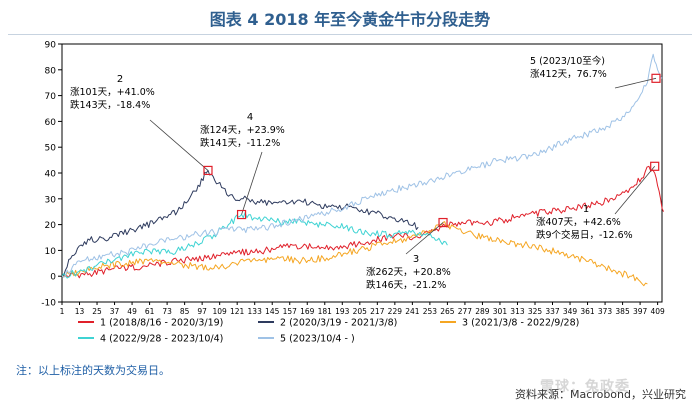 The height and width of the screenshot is (409, 700). What do you see at coordinates (62, 311) in the screenshot?
I see `x-tick-label: 1` at bounding box center [62, 311].